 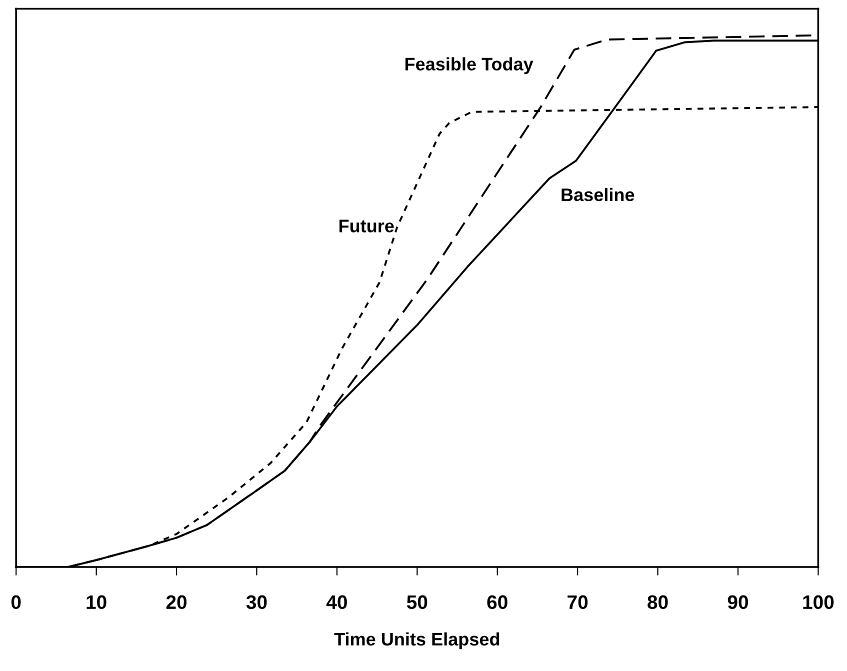 What do you see at coordinates (417, 641) in the screenshot?
I see `x-axis-title: Time Units Elapsed` at bounding box center [417, 641].